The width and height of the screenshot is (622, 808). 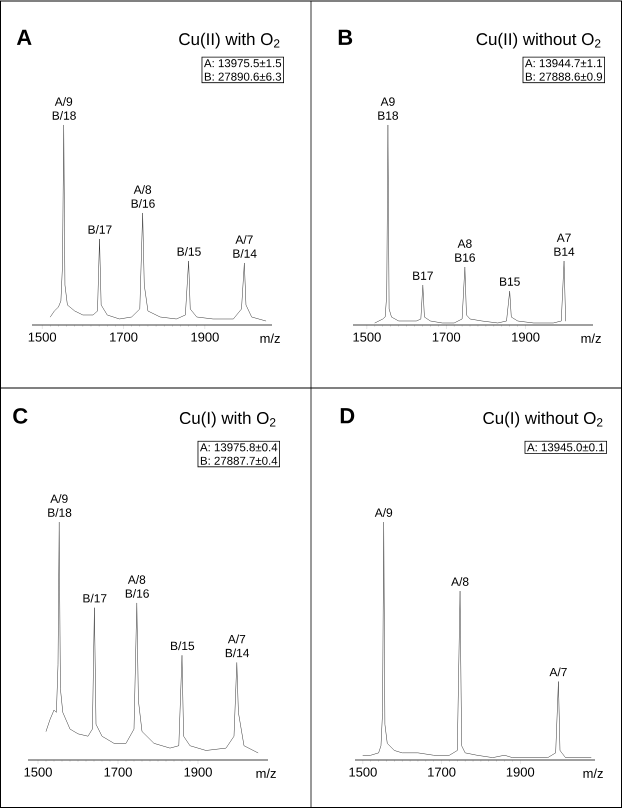 What do you see at coordinates (460, 581) in the screenshot?
I see `annotation: A/8` at bounding box center [460, 581].